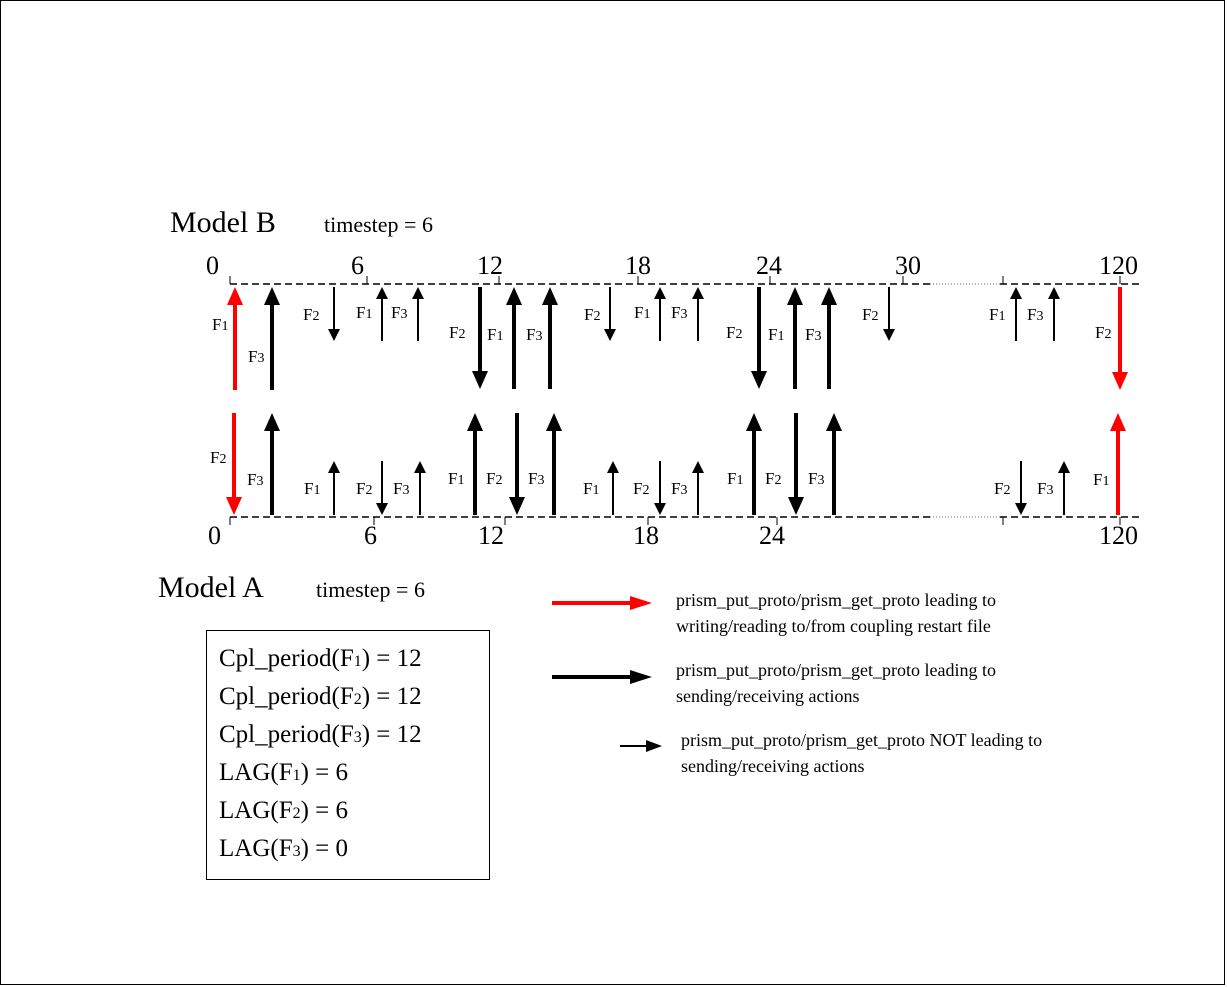 Image resolution: width=1227 pixels, height=987 pixels. Describe the element at coordinates (272, 464) in the screenshot. I see `arrow-a-0-f3` at that location.